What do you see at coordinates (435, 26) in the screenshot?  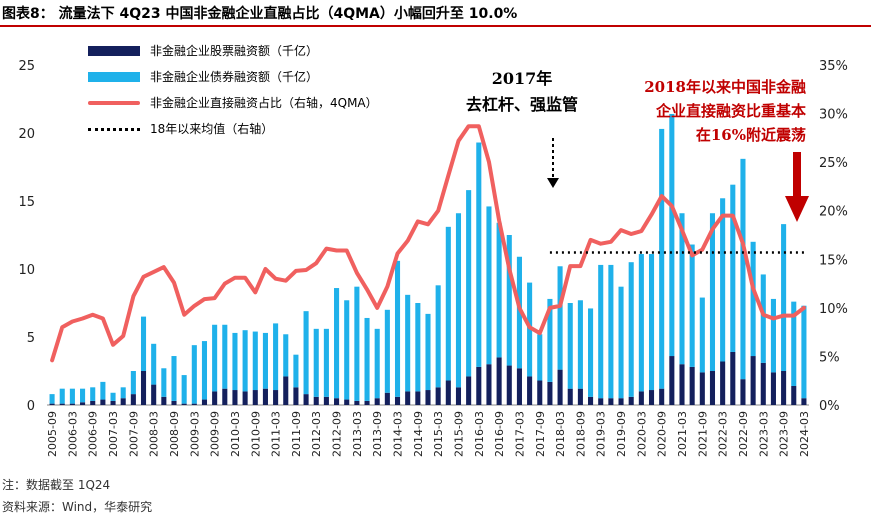 I see `title-underline` at bounding box center [435, 26].